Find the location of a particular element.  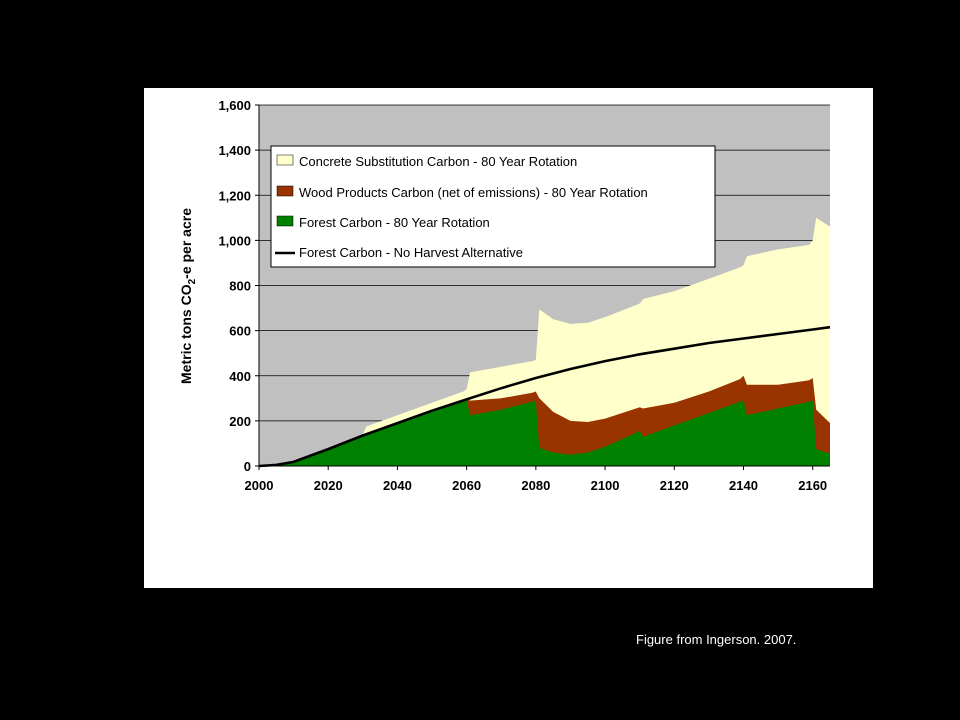

x-tick-label-2040: 2040 is located at coordinates (397, 485).